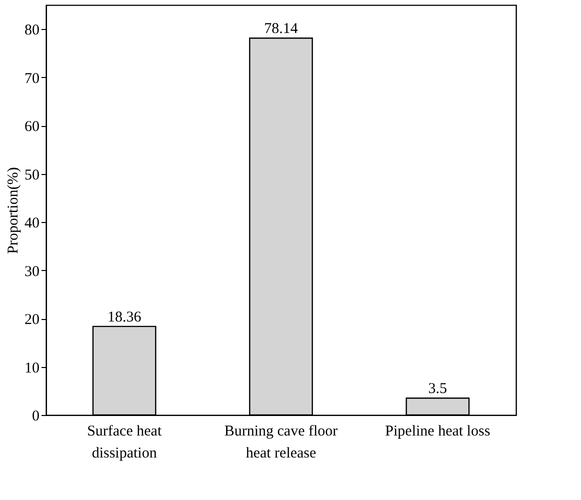  I want to click on y-tick-label: 70, so click(32, 78).